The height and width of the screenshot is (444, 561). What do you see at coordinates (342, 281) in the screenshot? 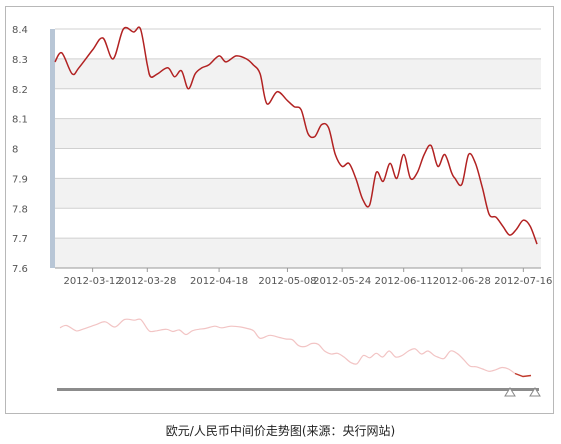
I see `x-tick-label: 2012-05-24` at bounding box center [342, 281].